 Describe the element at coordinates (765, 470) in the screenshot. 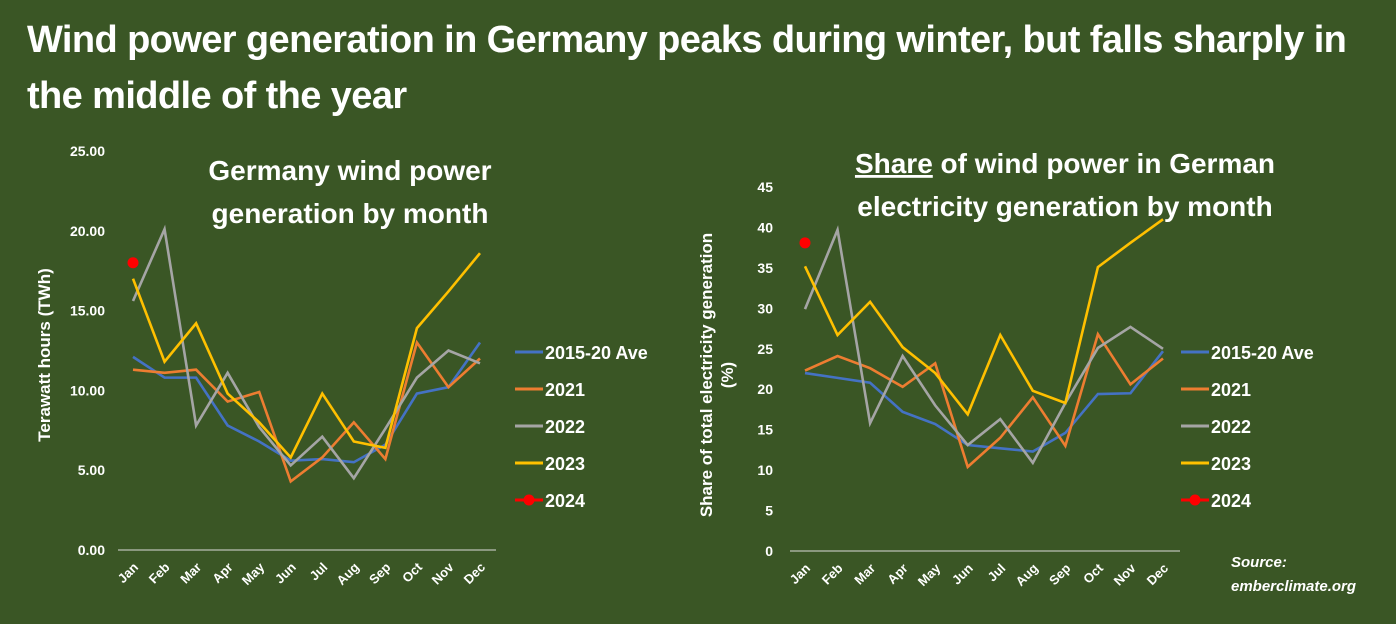

I see `y-tick-label: 10` at that location.